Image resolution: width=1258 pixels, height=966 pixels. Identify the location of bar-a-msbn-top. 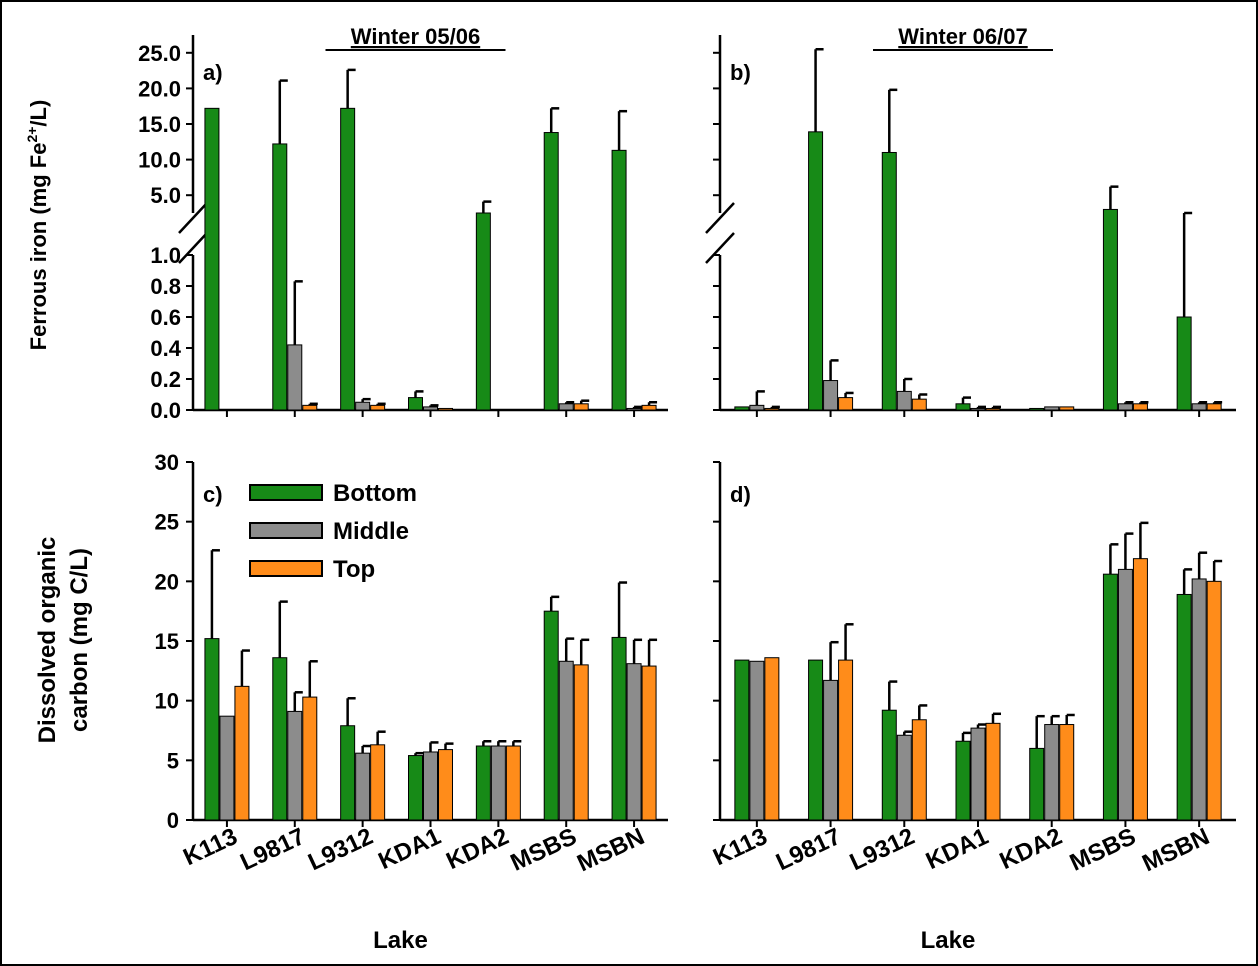
(649, 407).